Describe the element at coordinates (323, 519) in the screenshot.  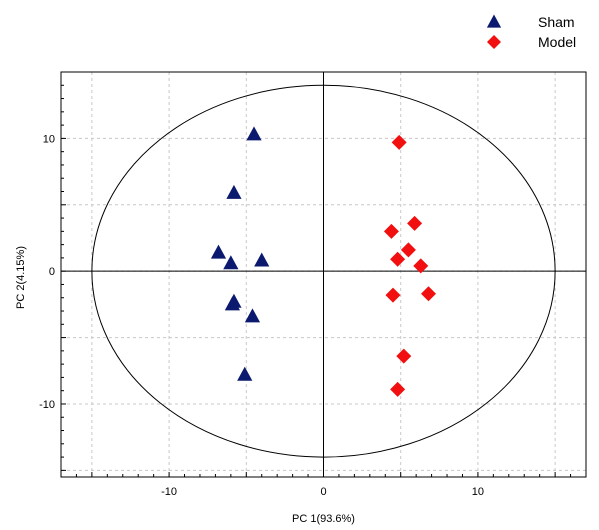
I see `x-axis-label: PC 1(93.6%)` at that location.